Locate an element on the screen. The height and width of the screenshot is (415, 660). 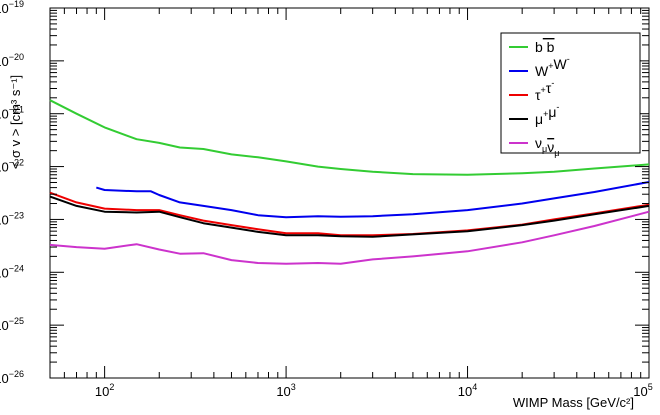
x-tick-label: 10⁴ is located at coordinates (467, 390).